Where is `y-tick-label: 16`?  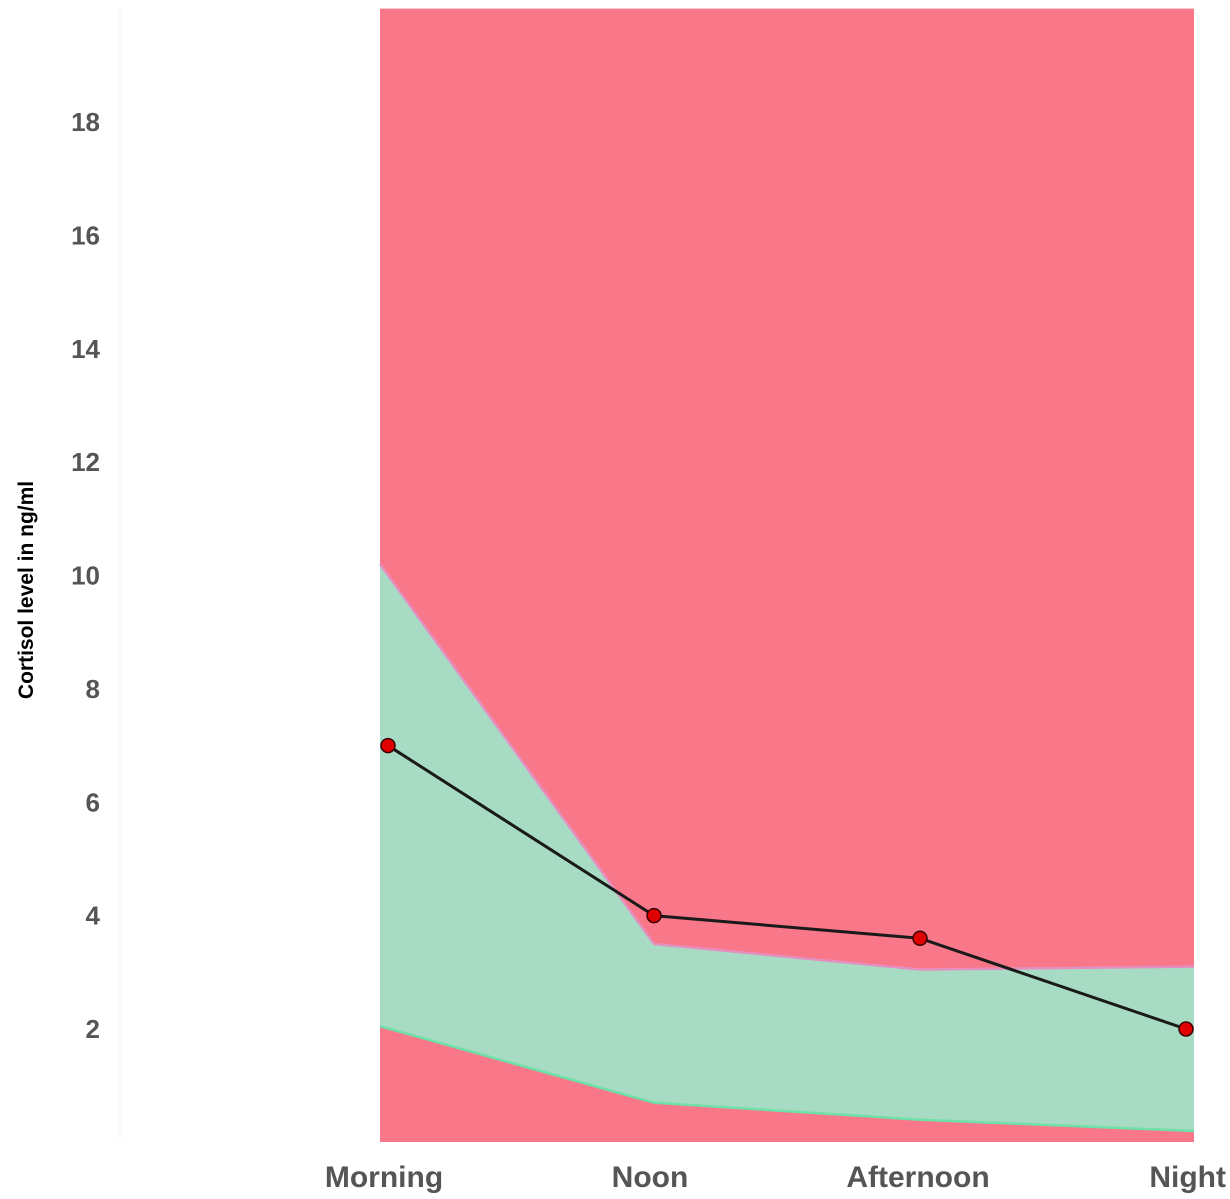
y-tick-label: 16 is located at coordinates (85, 235).